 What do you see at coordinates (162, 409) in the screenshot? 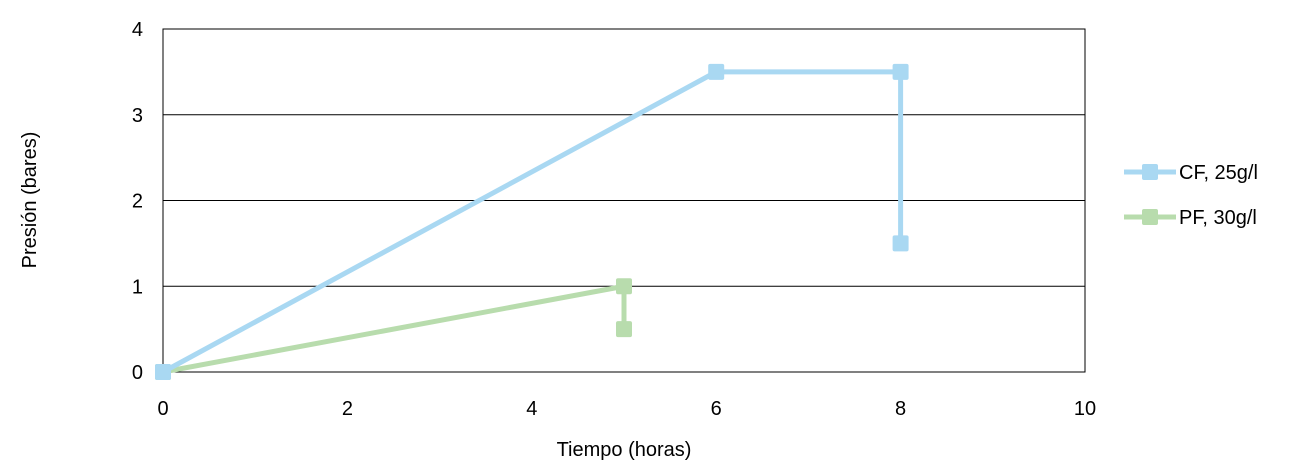
I see `x-tick-label: 0` at bounding box center [162, 409].